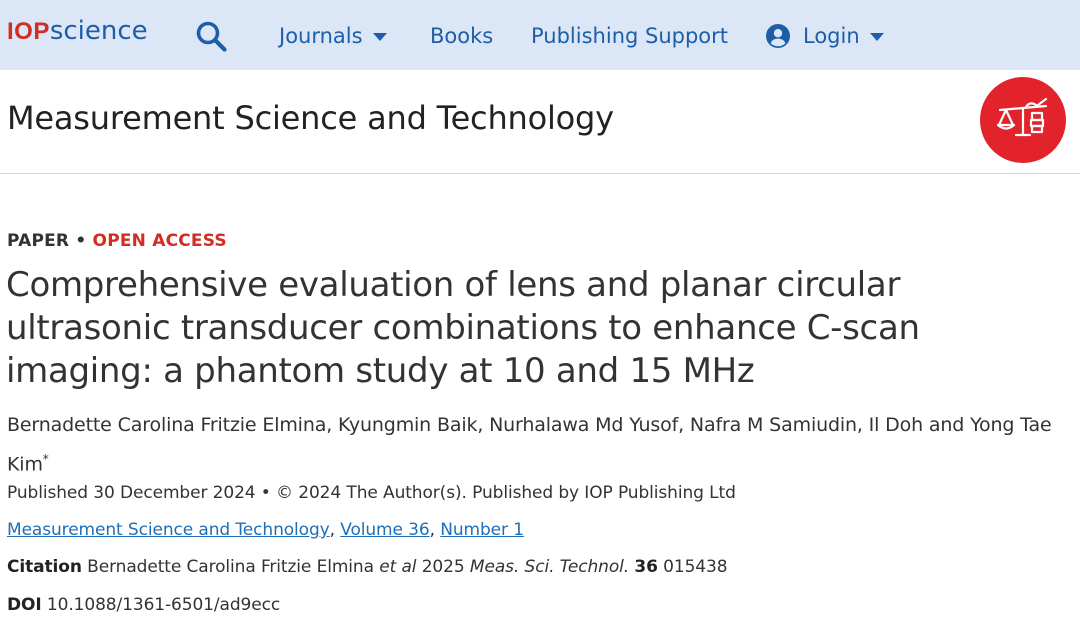 This screenshot has height=632, width=1080. Describe the element at coordinates (163, 605) in the screenshot. I see `doi-value: 10.1088/1361-6501/ad9ecc` at that location.